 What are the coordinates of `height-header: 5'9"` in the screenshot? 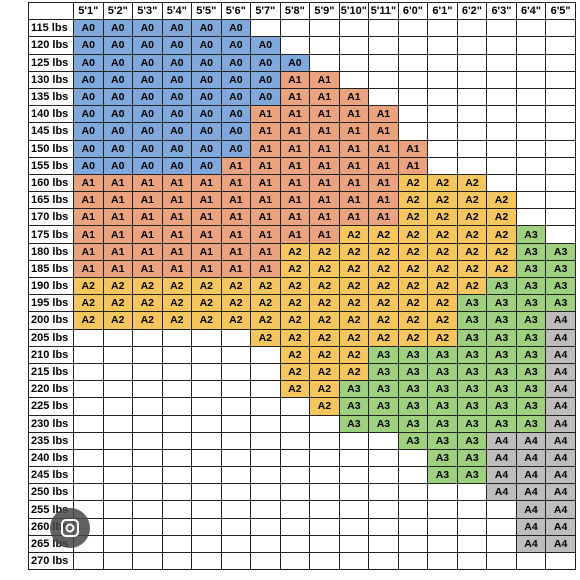 It's located at (324, 11).